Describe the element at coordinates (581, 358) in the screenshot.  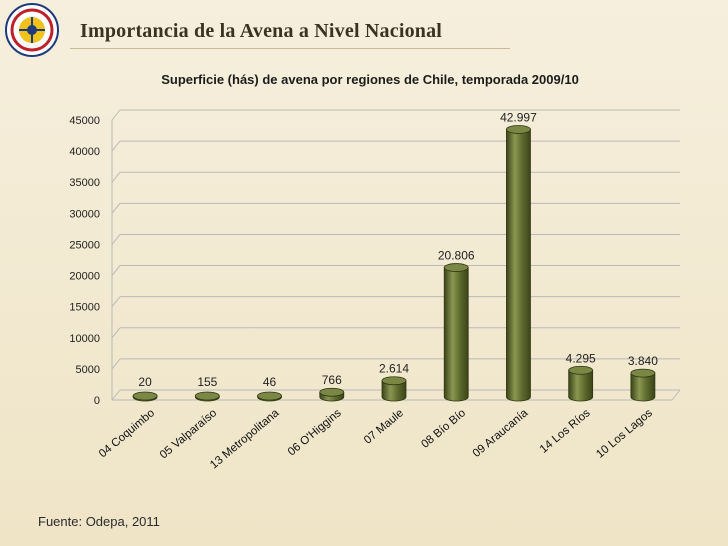
I see `data-label: 4.295` at that location.